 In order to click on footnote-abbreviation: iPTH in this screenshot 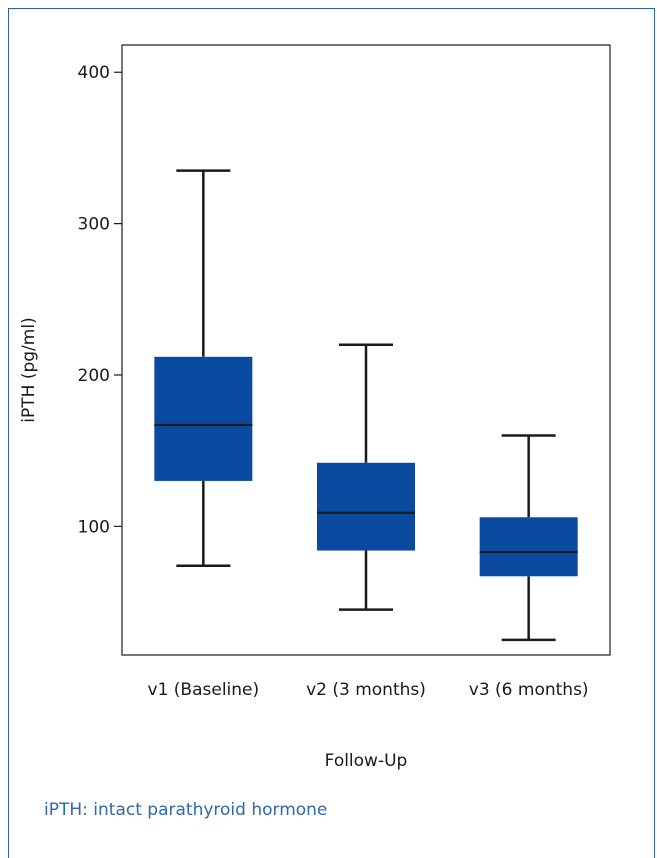, I will do `click(63, 810)`.